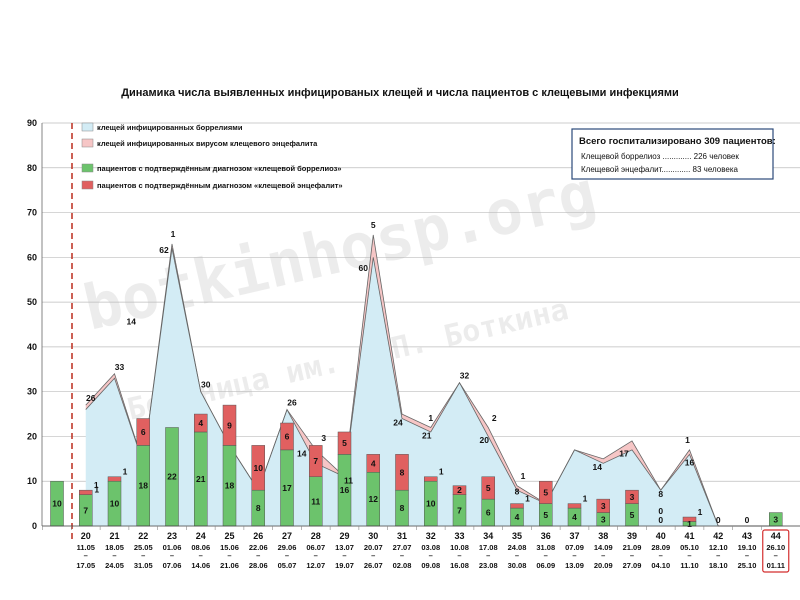 This screenshot has width=800, height=600. What do you see at coordinates (258, 547) in the screenshot?
I see `x-date-from-label: 22.06` at bounding box center [258, 547].